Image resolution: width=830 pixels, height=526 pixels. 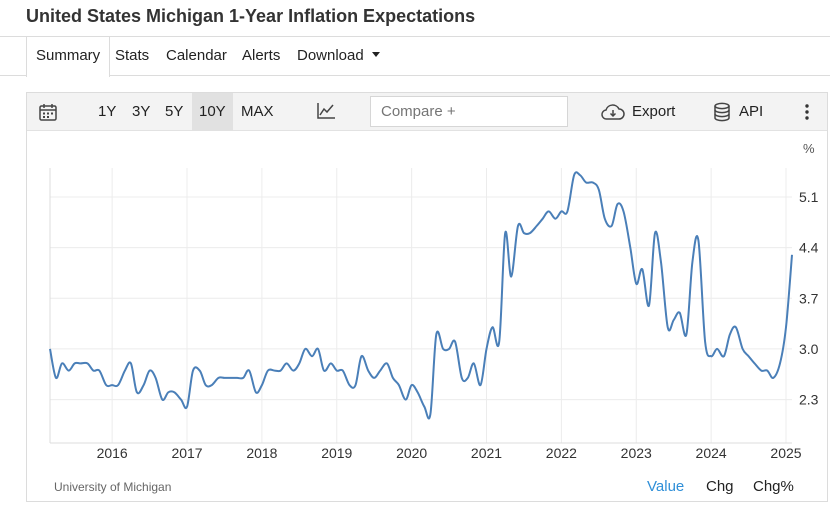 I want to click on export-button: Export, so click(x=654, y=111).